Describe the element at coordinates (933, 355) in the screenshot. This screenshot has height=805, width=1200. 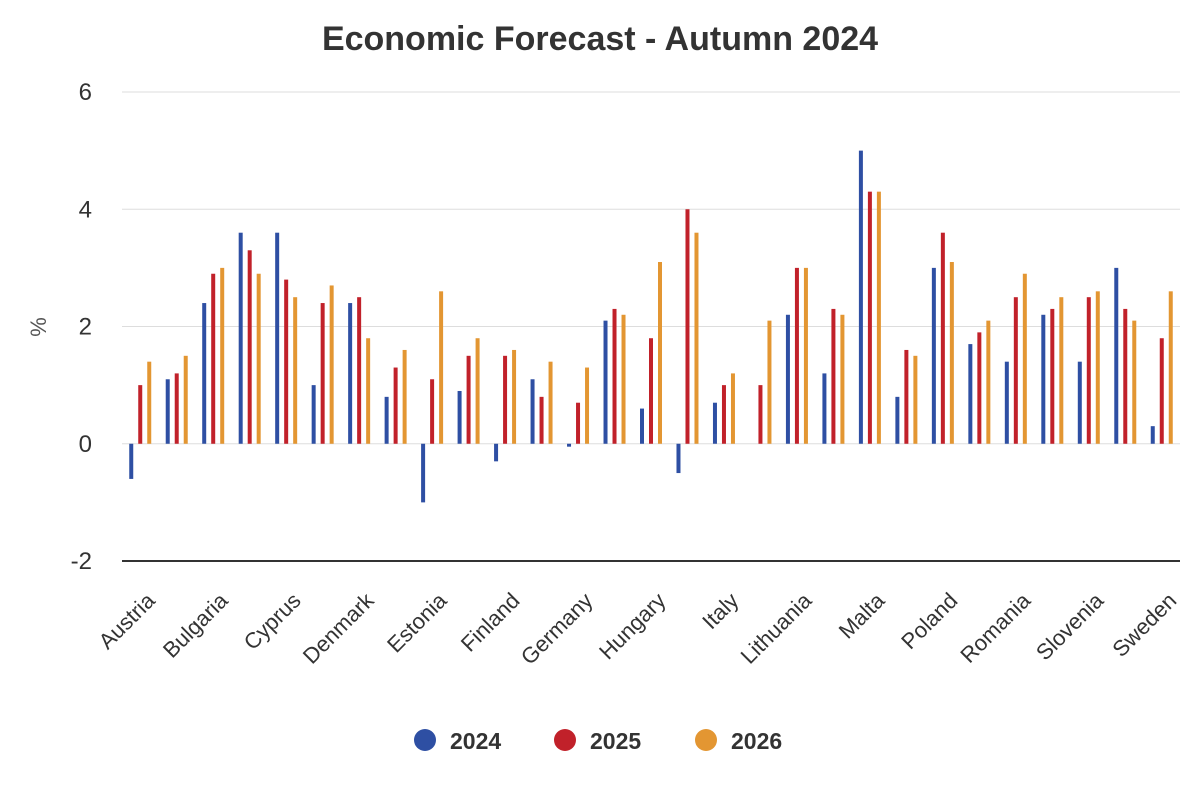
I see `bar-2024-poland` at that location.